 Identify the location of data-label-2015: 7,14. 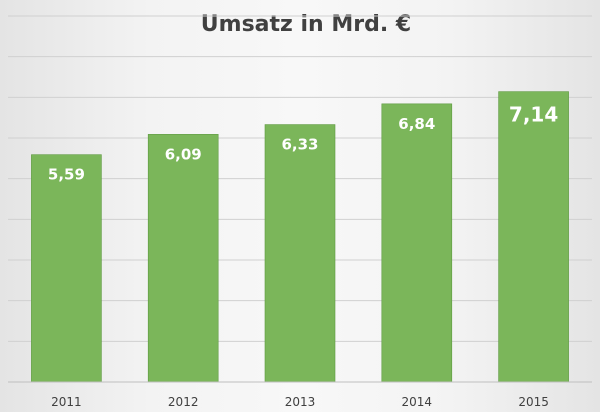
(533, 115).